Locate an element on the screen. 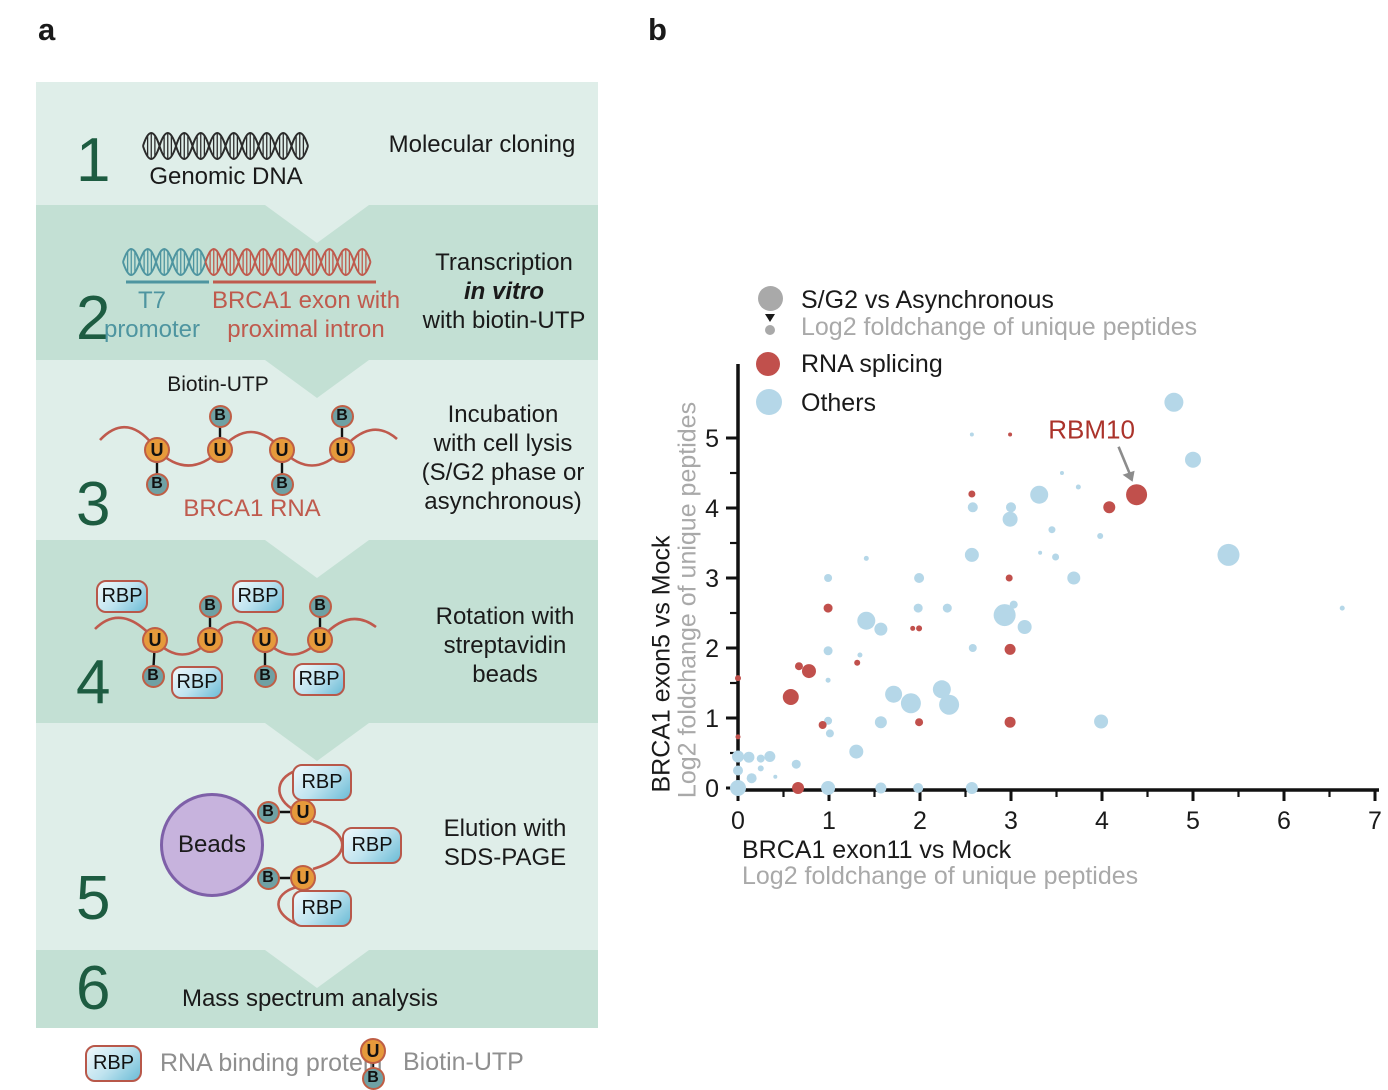 The width and height of the screenshot is (1388, 1090). panel-a-label: a is located at coordinates (47, 29).